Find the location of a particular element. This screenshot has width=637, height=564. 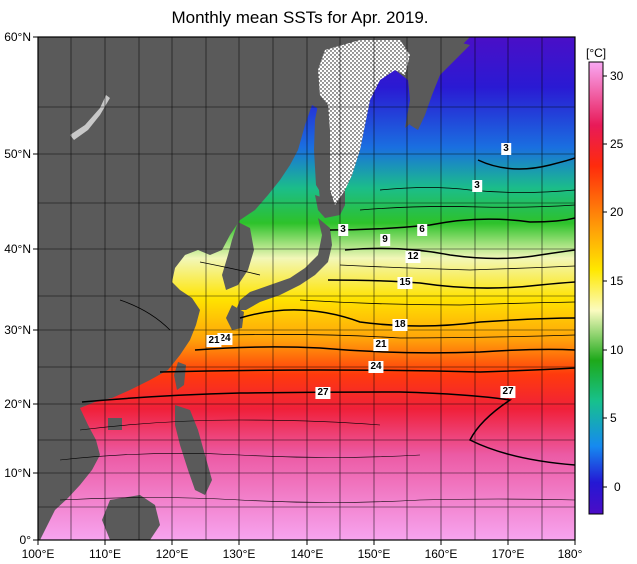

colorbar-unit: [°C] is located at coordinates (596, 53).